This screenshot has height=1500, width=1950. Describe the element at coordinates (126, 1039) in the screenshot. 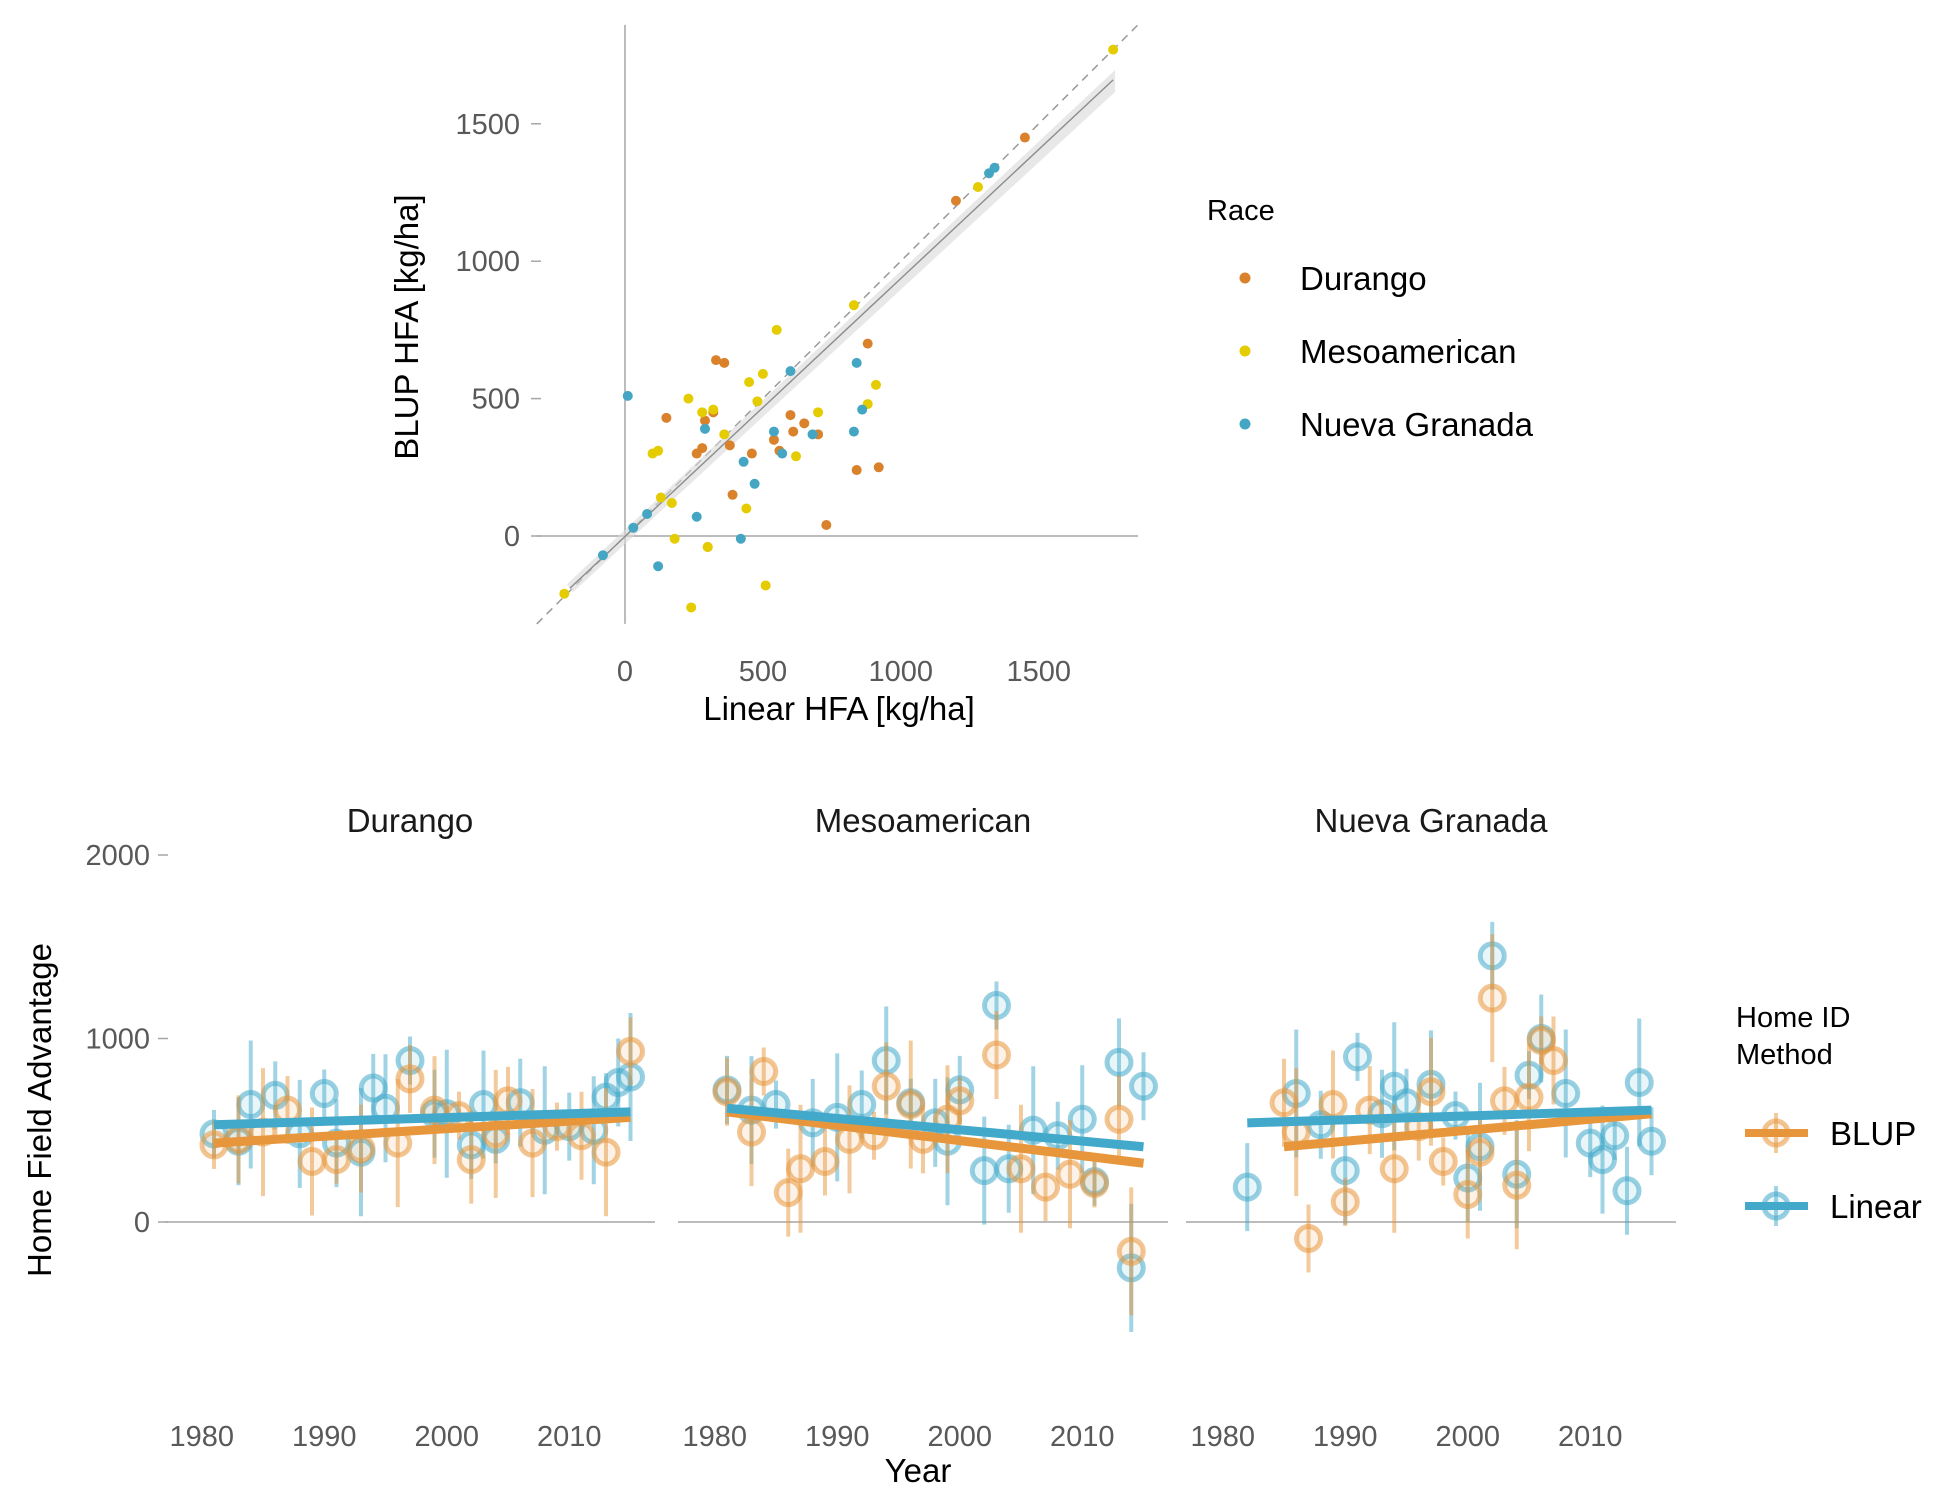

I see `facet-y-ticks: 0 1000 2000` at that location.